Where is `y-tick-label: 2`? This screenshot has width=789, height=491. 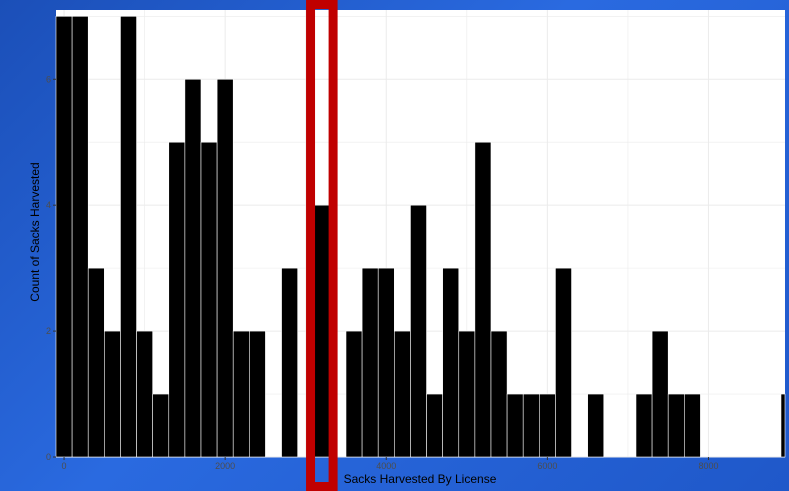
y-tick-label: 2 is located at coordinates (48, 331).